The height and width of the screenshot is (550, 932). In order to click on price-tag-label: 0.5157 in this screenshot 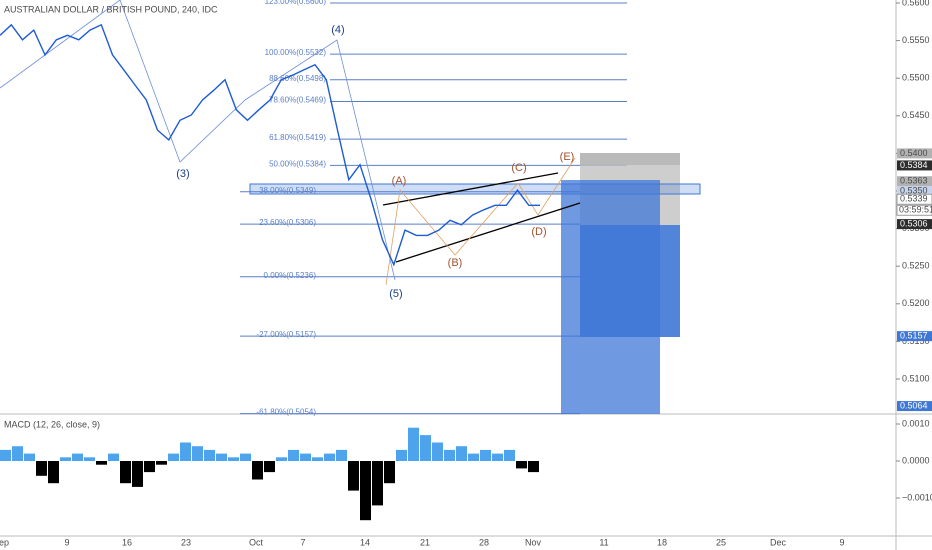, I will do `click(914, 336)`.